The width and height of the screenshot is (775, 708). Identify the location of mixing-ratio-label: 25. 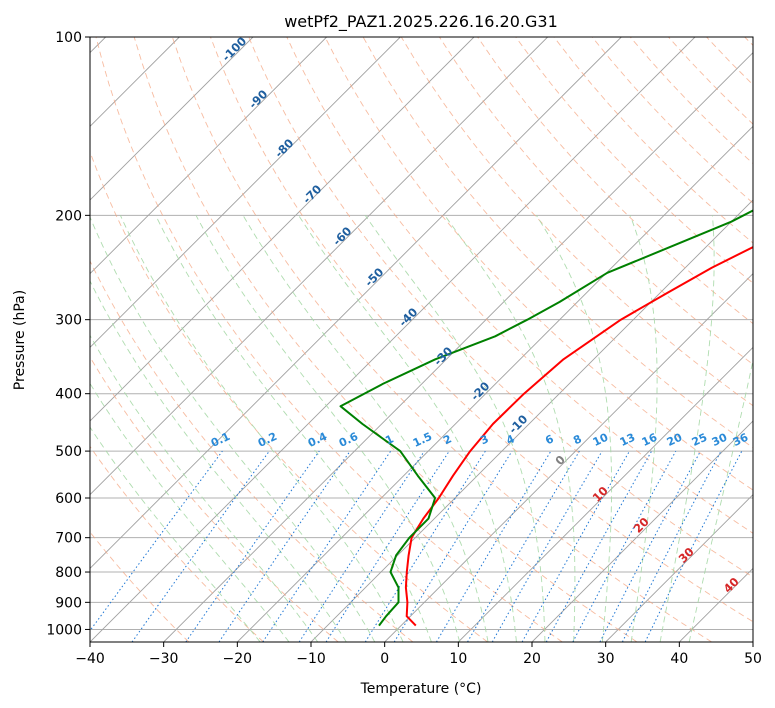
(699, 440).